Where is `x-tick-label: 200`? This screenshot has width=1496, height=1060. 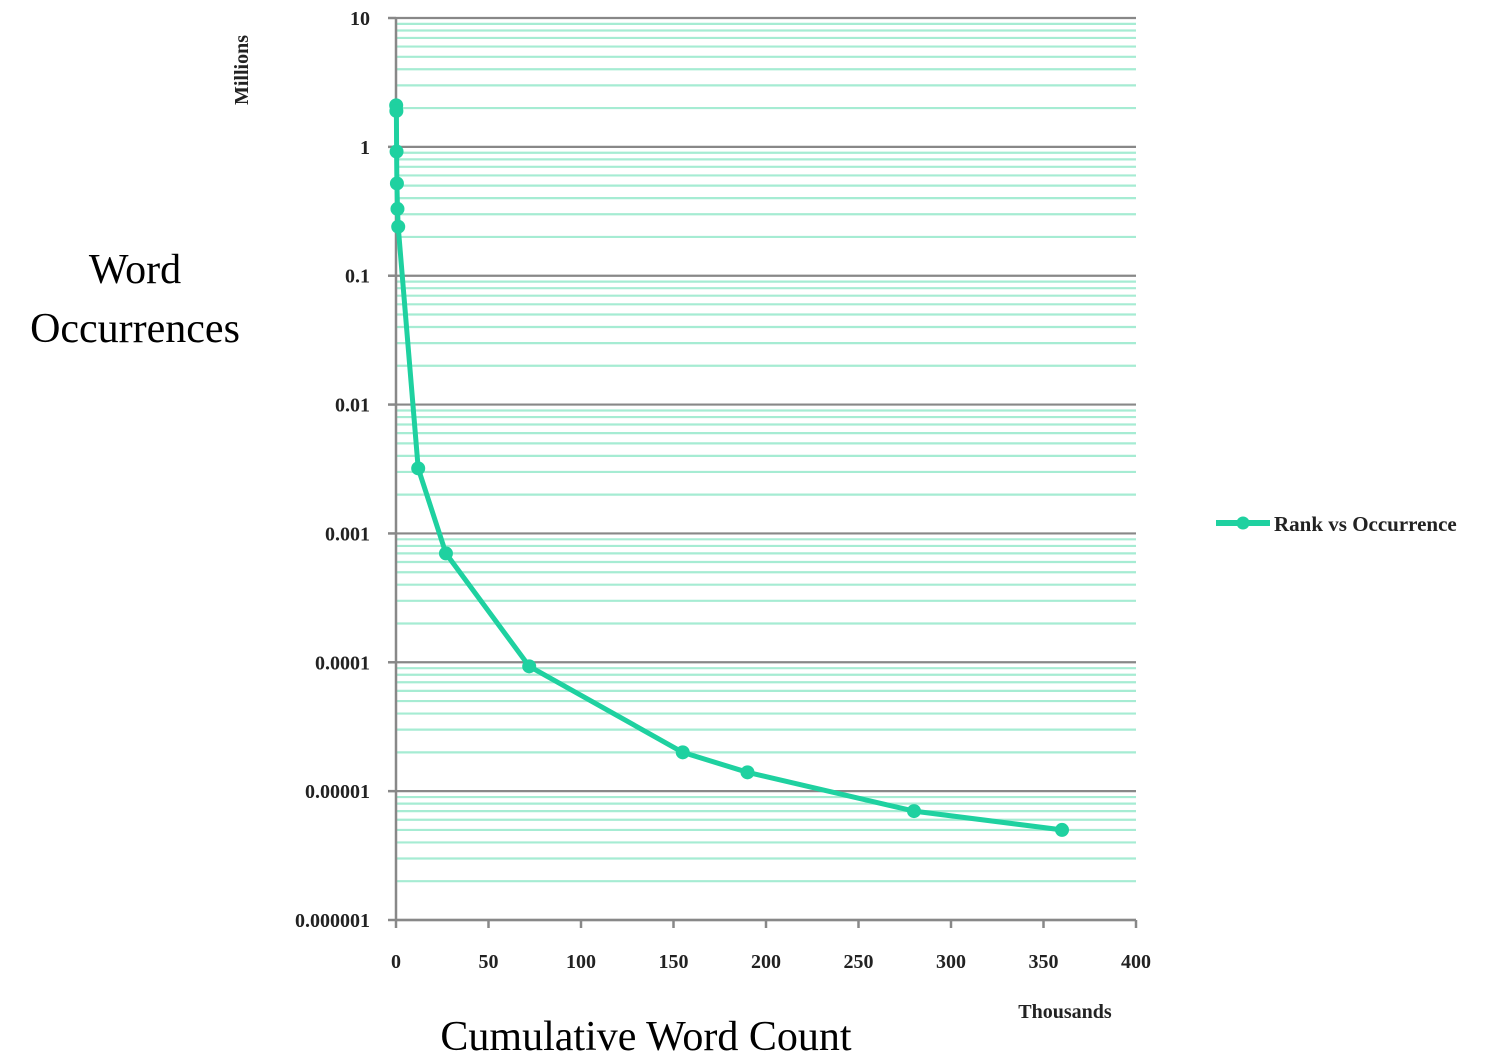
x-tick-label: 200 is located at coordinates (766, 962).